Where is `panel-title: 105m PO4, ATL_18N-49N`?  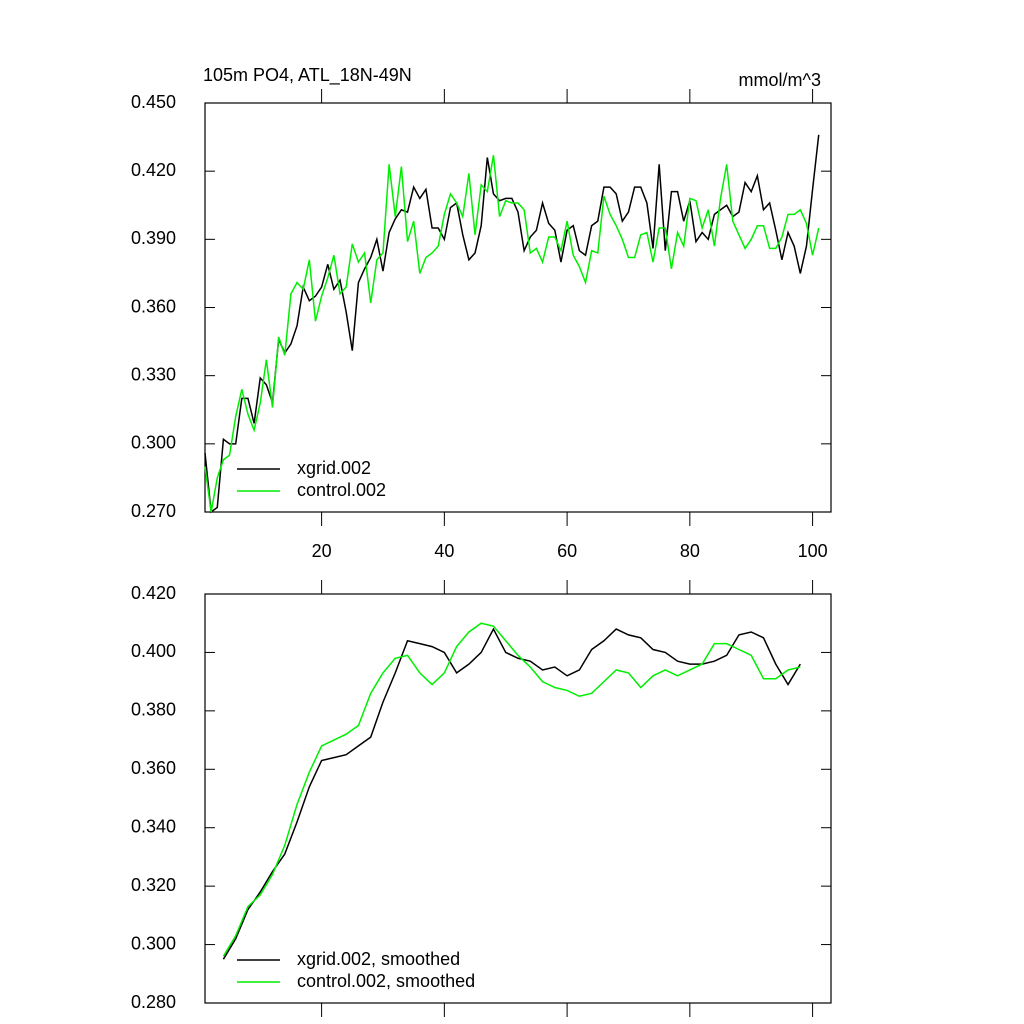 panel-title: 105m PO4, ATL_18N-49N is located at coordinates (307, 75).